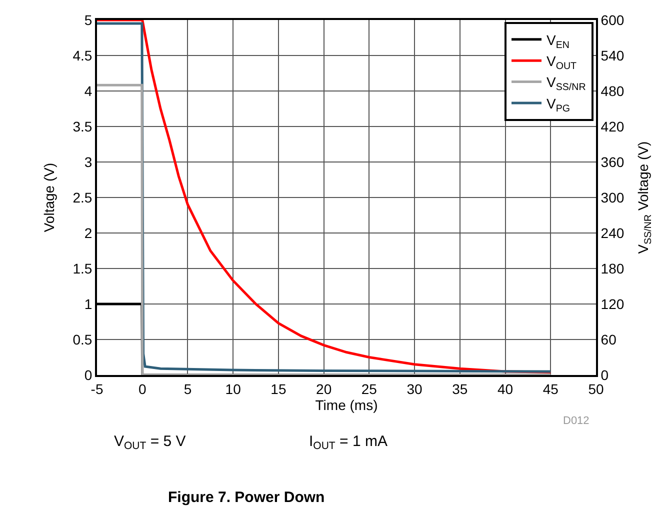 This screenshot has height=510, width=667. What do you see at coordinates (97, 388) in the screenshot?
I see `x-tick-label: -5` at bounding box center [97, 388].